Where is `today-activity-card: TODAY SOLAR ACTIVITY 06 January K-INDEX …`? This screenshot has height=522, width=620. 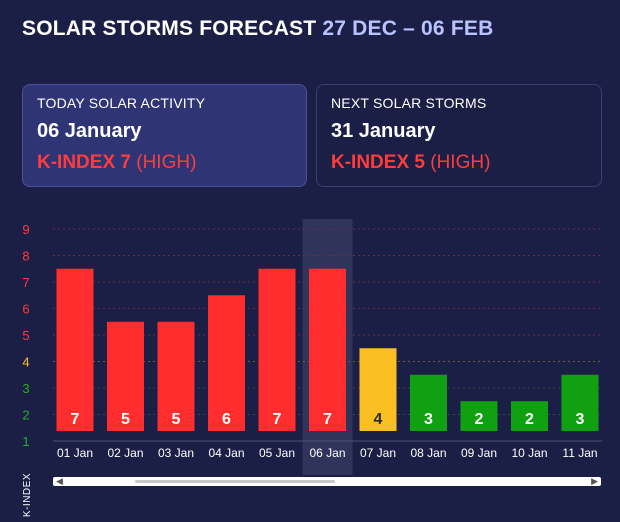
today-activity-card: TODAY SOLAR ACTIVITY 06 January K-INDEX … is located at coordinates (164, 135).